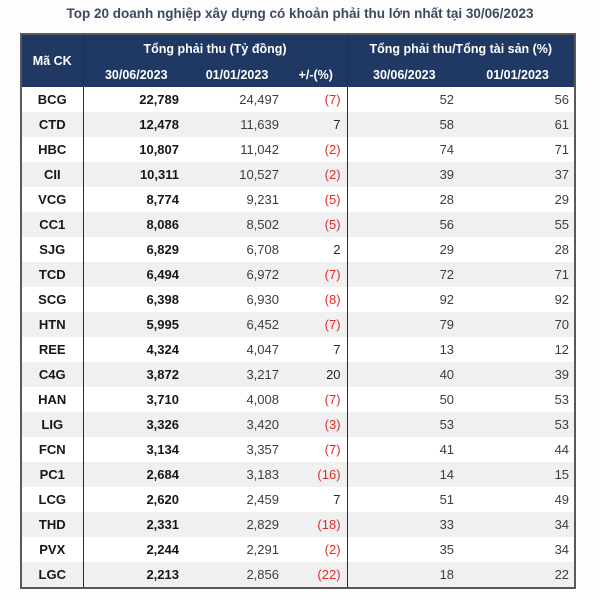 This screenshot has width=600, height=600. What do you see at coordinates (237, 474) in the screenshot?
I see `receivables-prior-cell: 3,183` at bounding box center [237, 474].